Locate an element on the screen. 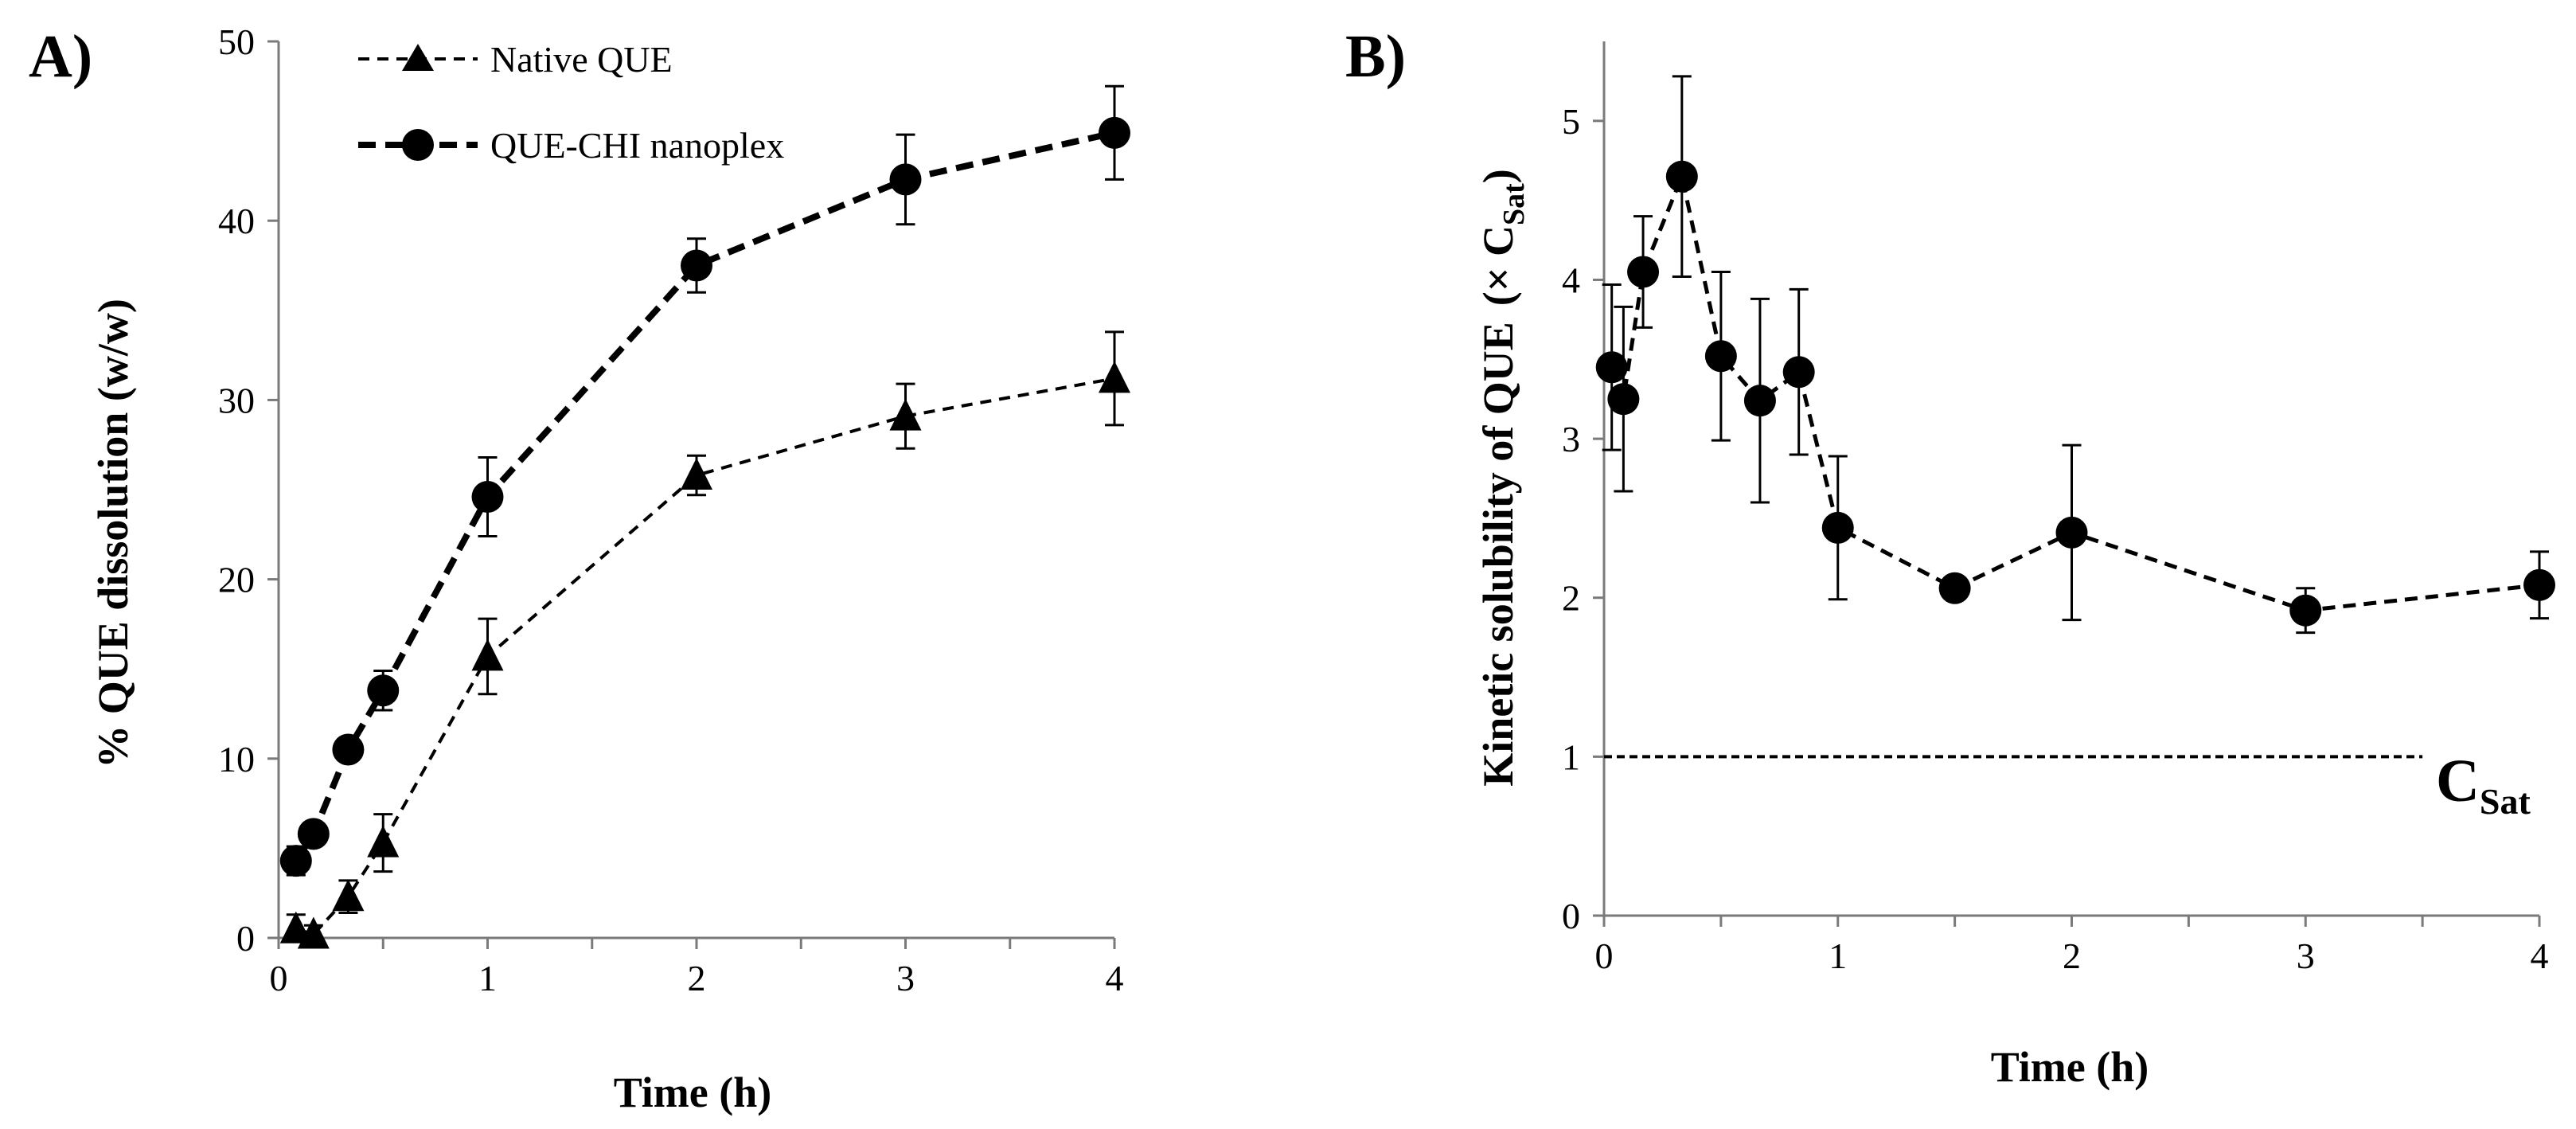 The height and width of the screenshot is (1129, 2576). panel-b-x-tick-label: 2 is located at coordinates (2072, 956).